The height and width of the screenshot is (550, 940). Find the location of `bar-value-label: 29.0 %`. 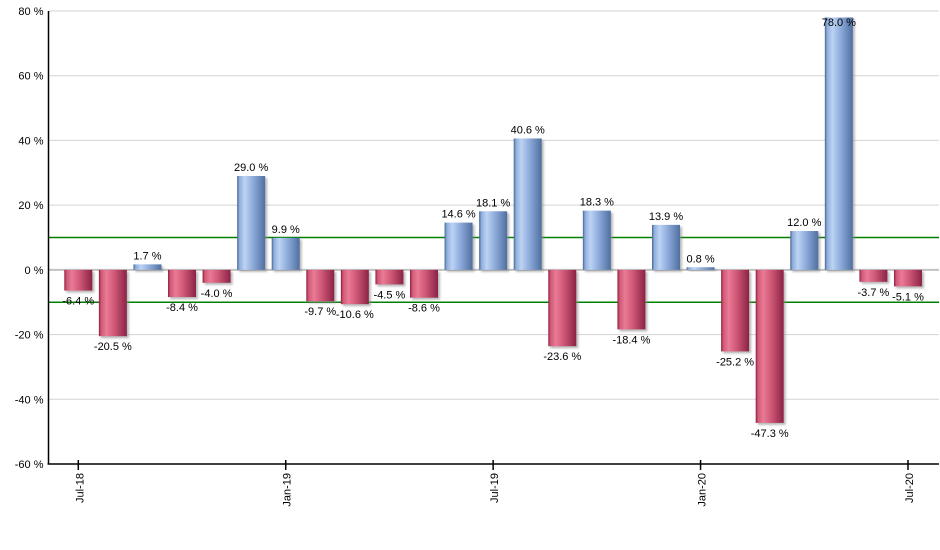

bar-value-label: 29.0 % is located at coordinates (251, 168).